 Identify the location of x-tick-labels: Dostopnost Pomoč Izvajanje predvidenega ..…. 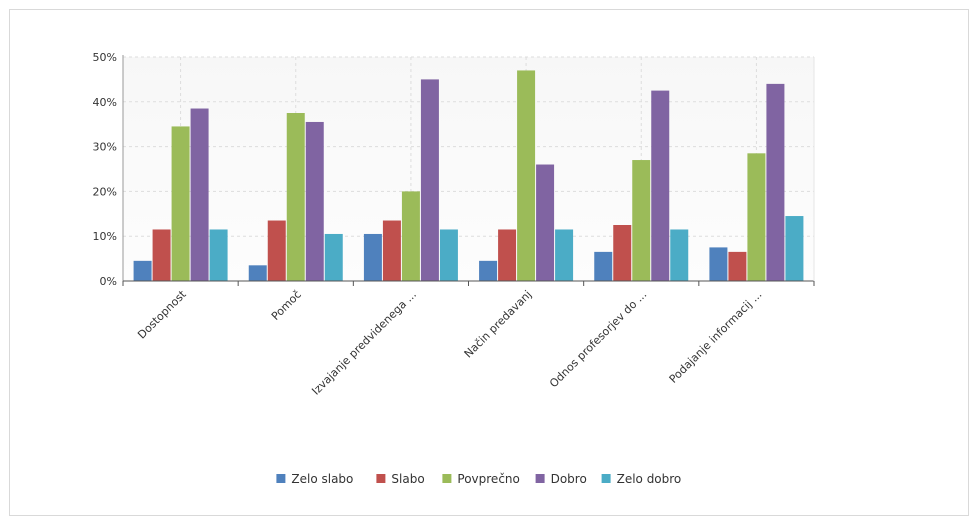
(449, 342).